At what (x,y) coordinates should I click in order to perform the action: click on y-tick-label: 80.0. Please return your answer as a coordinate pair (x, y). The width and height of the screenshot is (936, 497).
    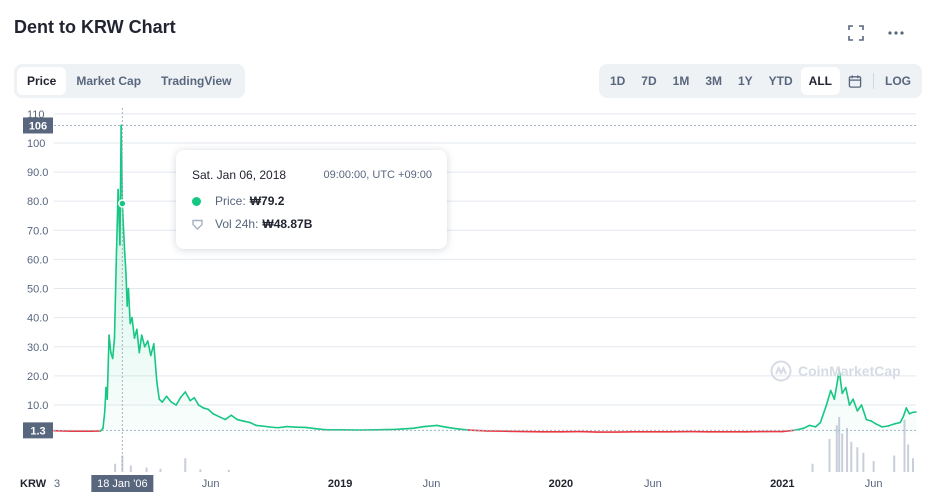
    Looking at the image, I should click on (37, 202).